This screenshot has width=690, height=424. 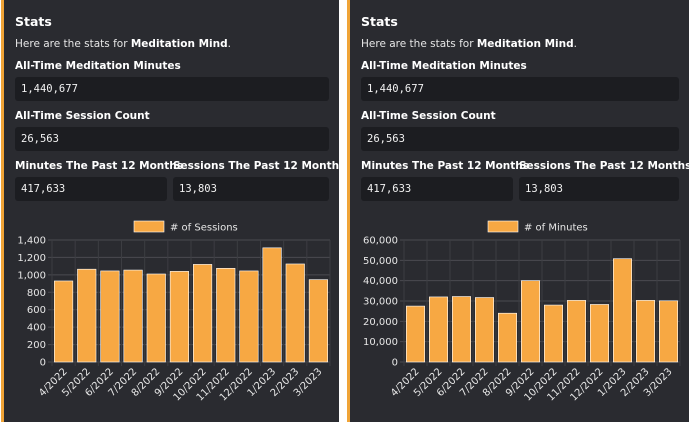 What do you see at coordinates (36, 310) in the screenshot?
I see `y-tick-label: 600` at bounding box center [36, 310].